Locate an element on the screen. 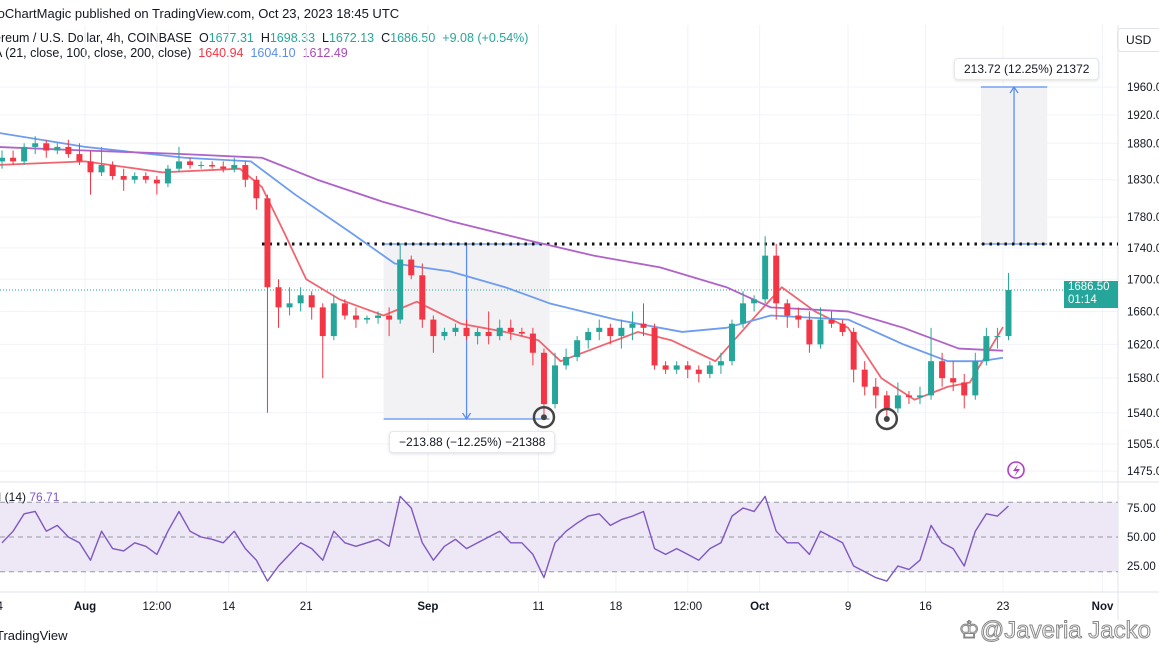 The height and width of the screenshot is (651, 1159). time-tick-label: Nov is located at coordinates (1103, 607).